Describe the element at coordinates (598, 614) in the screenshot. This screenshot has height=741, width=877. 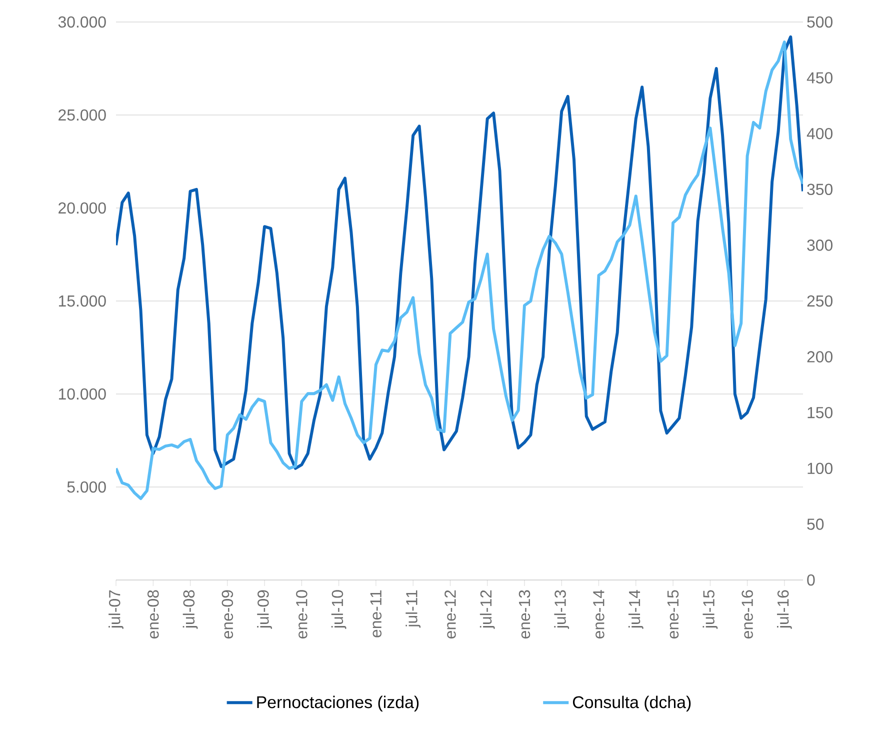
I see `x-tick-label: ene-14` at that location.